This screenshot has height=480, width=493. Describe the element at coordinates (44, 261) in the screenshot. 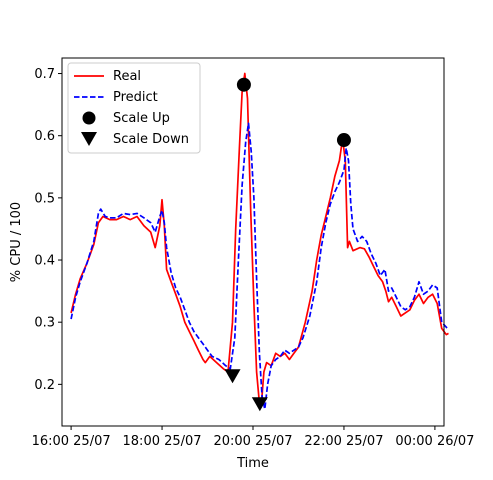

I see `y-tick-label: 0.4` at that location.